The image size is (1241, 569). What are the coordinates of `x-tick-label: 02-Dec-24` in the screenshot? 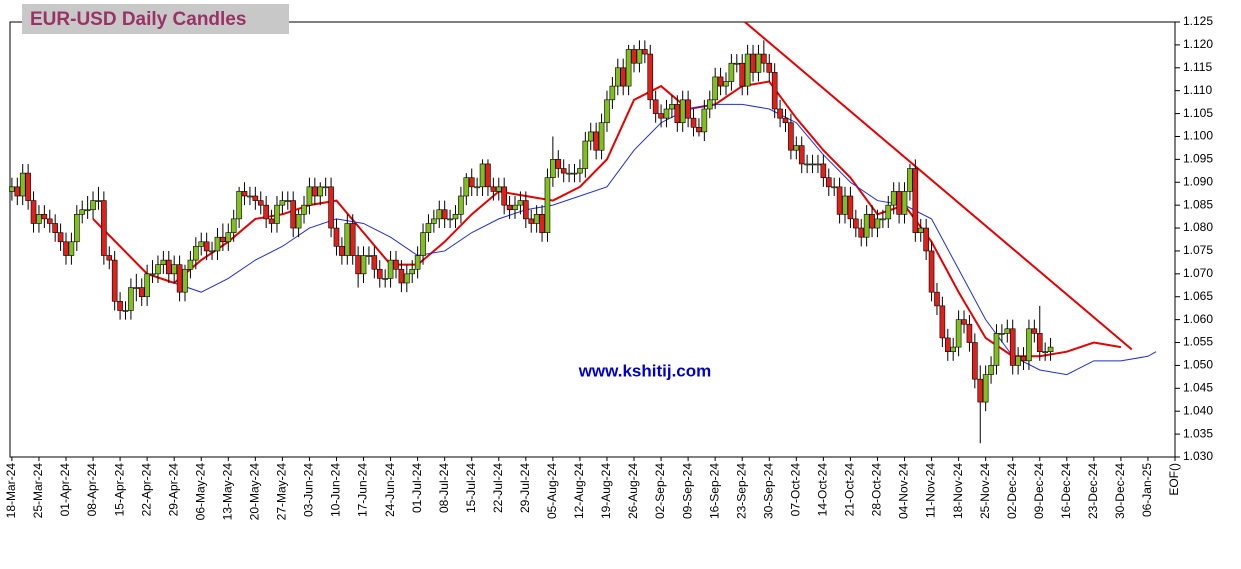 It's located at (1012, 491).